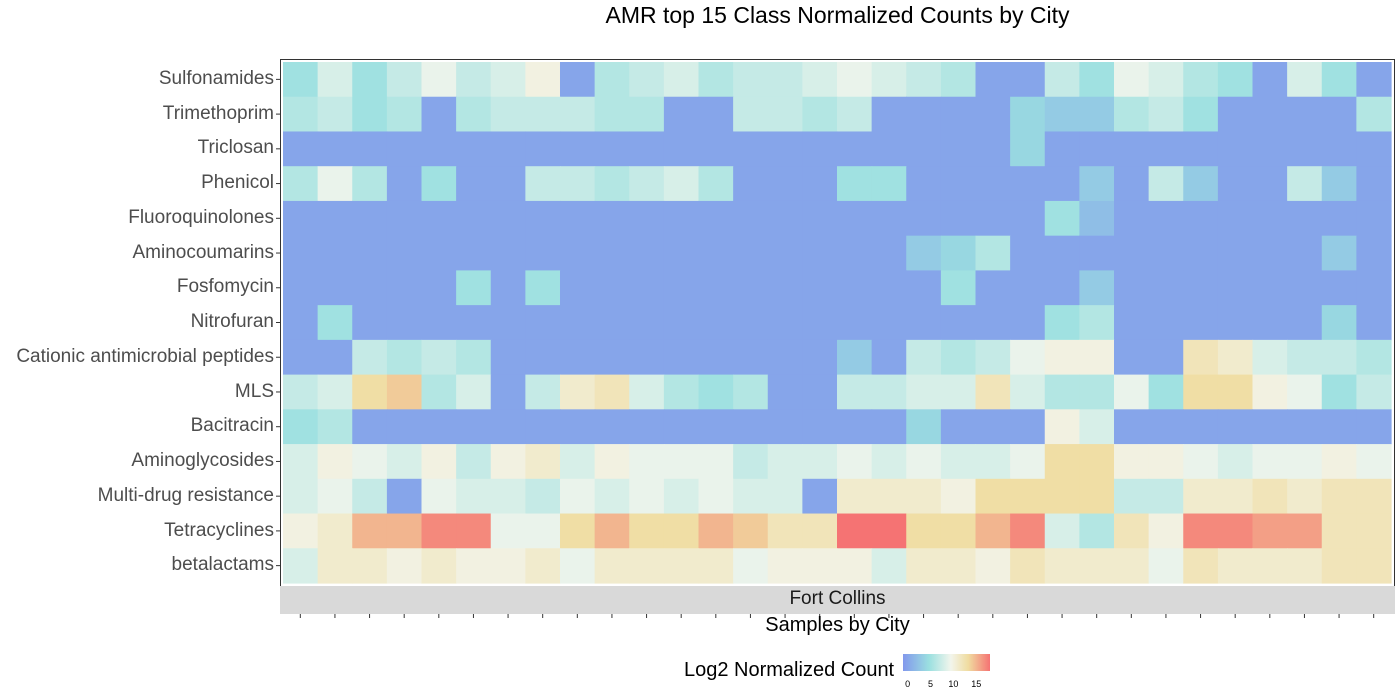 This screenshot has height=700, width=1400. Describe the element at coordinates (953, 684) in the screenshot. I see `legend-tick-label: 10` at that location.